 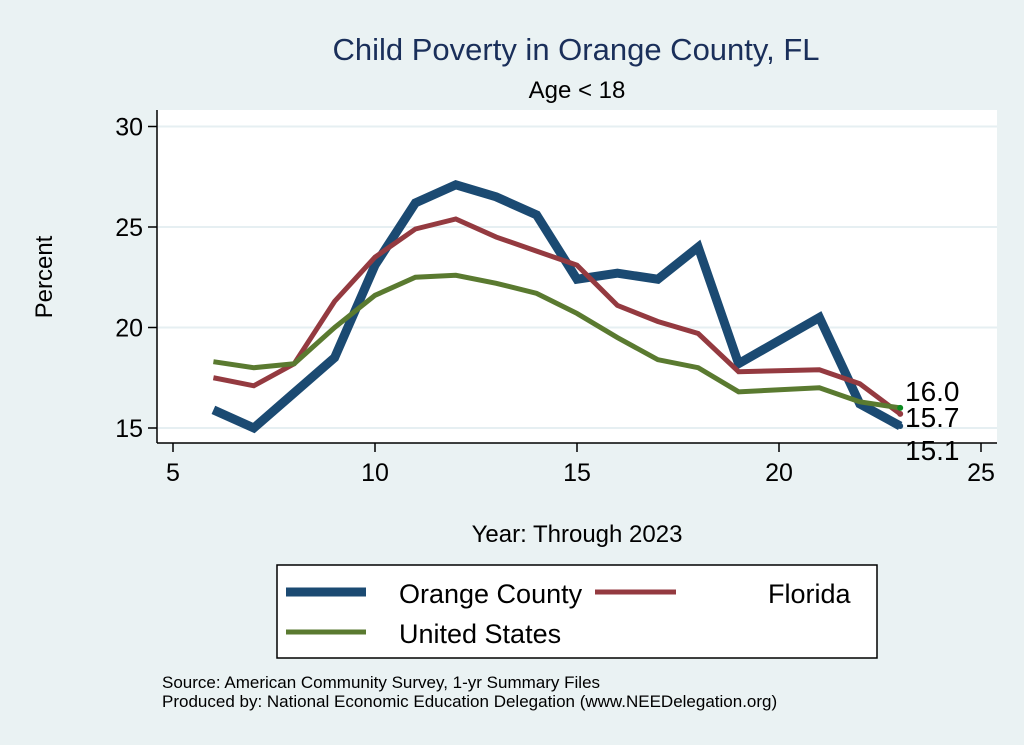 I want to click on x-tick-label: 15, so click(x=577, y=473).